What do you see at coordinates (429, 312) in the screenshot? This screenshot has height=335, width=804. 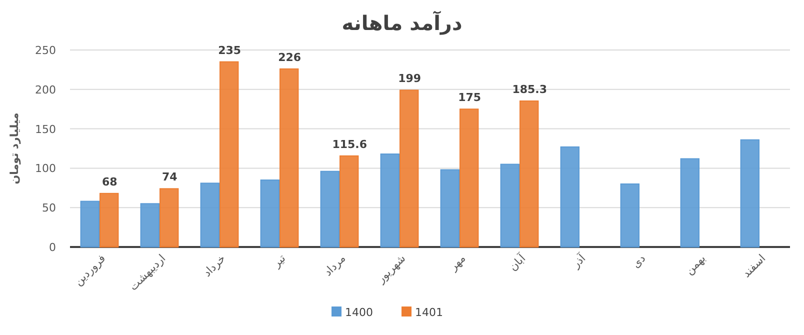 I see `legend-label: 1401` at bounding box center [429, 312].